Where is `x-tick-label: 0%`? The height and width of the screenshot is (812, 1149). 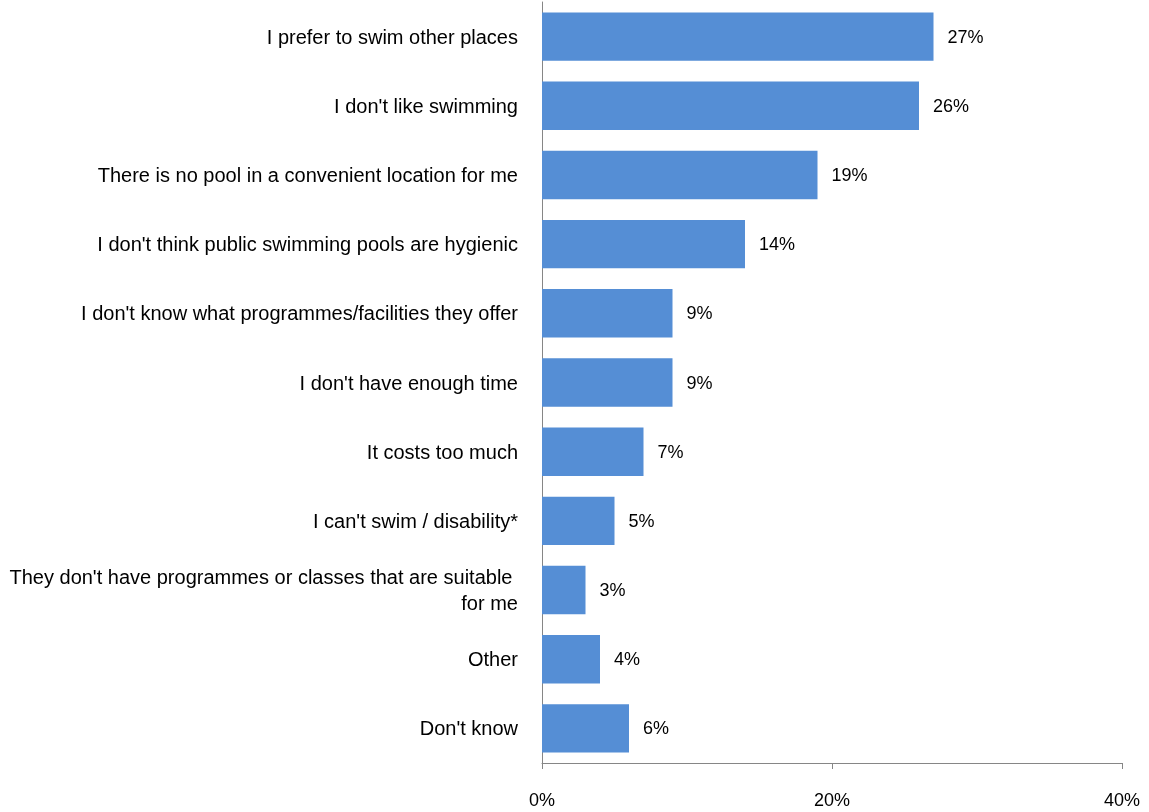 x-tick-label: 0% is located at coordinates (542, 800).